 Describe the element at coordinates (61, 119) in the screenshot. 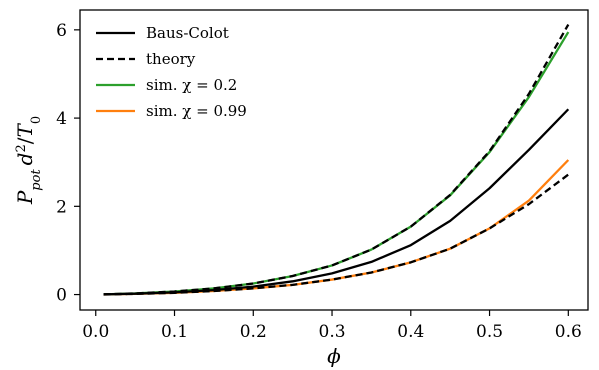

I see `y-tick-label: 4` at that location.